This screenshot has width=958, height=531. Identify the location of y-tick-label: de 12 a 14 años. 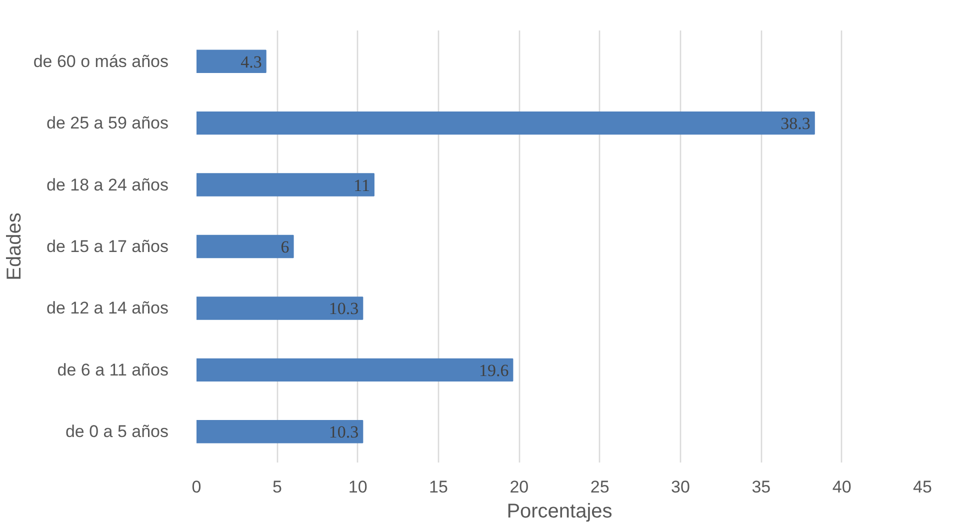
(107, 308).